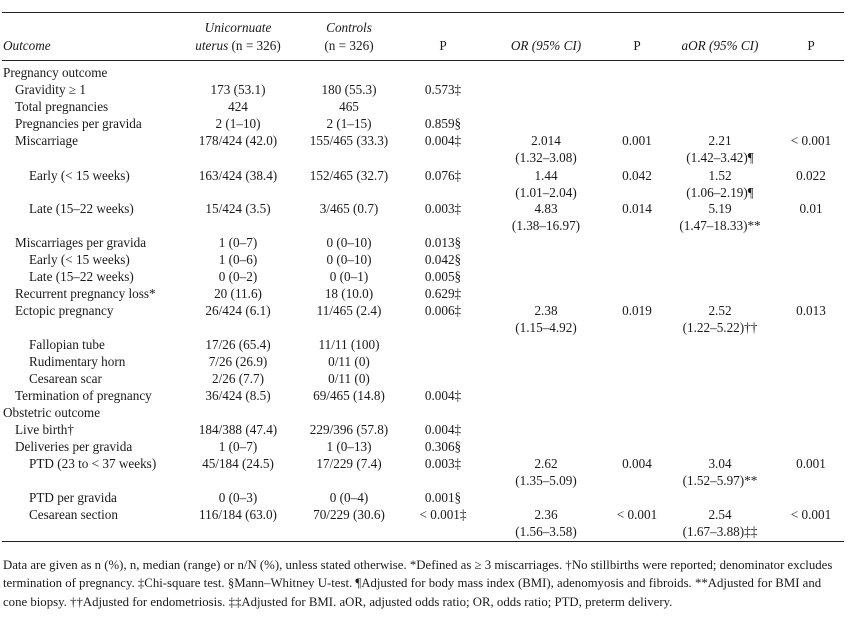 This screenshot has width=851, height=627. I want to click on table-header-rule, so click(423, 60).